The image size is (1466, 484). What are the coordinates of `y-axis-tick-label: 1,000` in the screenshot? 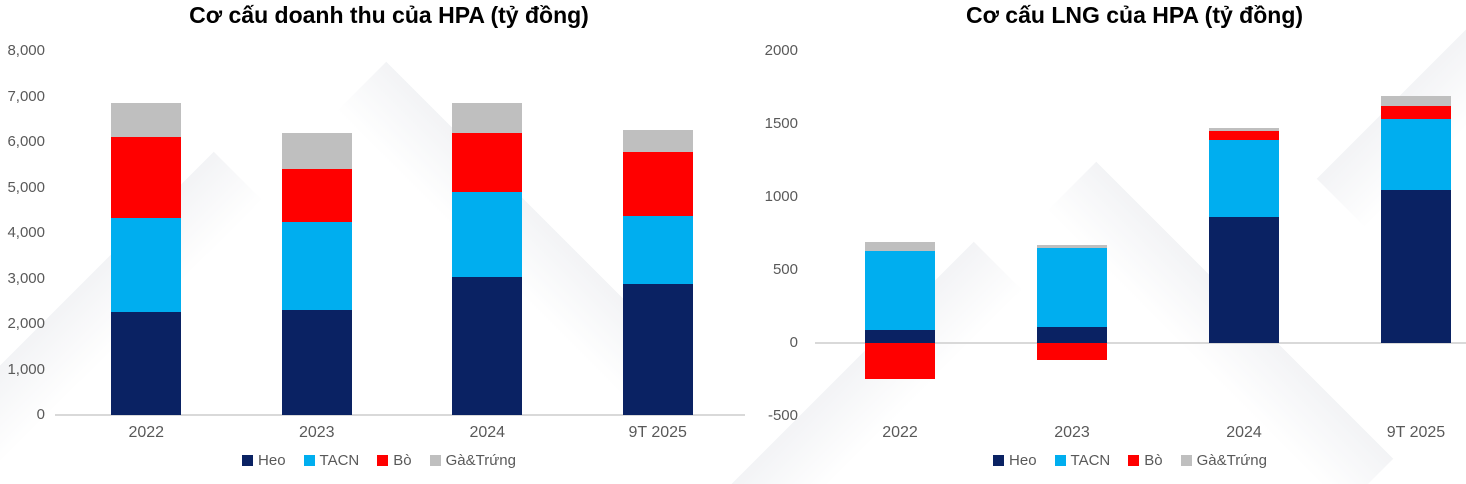 It's located at (26, 369).